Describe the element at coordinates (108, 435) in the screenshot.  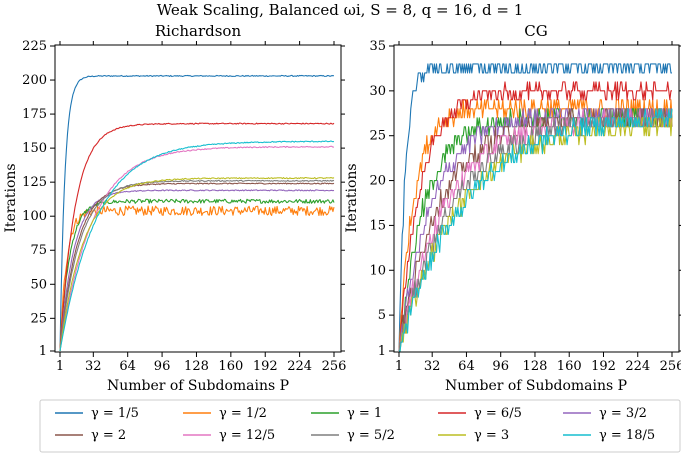
I see `legend-label: γ = 2` at that location.